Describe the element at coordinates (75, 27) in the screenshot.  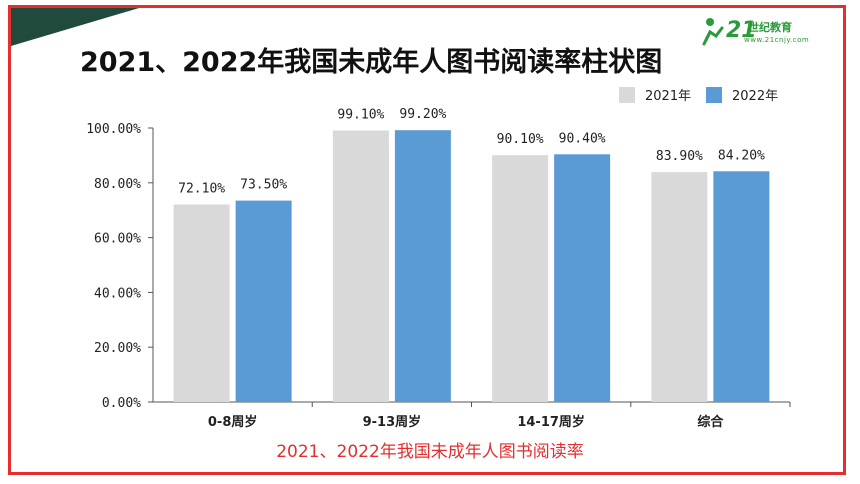
I see `corner-tab` at that location.